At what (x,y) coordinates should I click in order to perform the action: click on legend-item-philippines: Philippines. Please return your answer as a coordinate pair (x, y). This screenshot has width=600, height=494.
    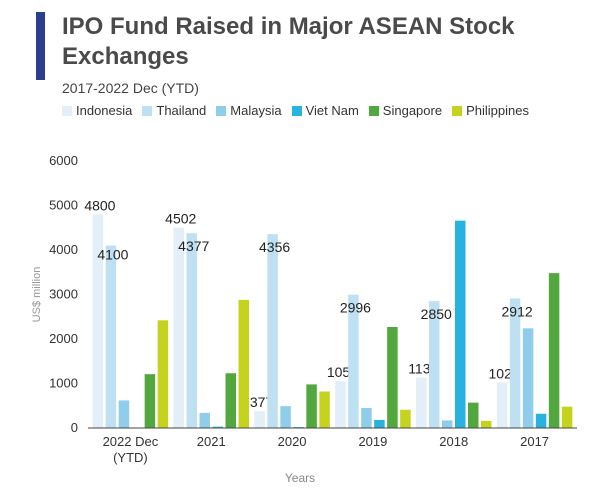
    Looking at the image, I should click on (490, 110).